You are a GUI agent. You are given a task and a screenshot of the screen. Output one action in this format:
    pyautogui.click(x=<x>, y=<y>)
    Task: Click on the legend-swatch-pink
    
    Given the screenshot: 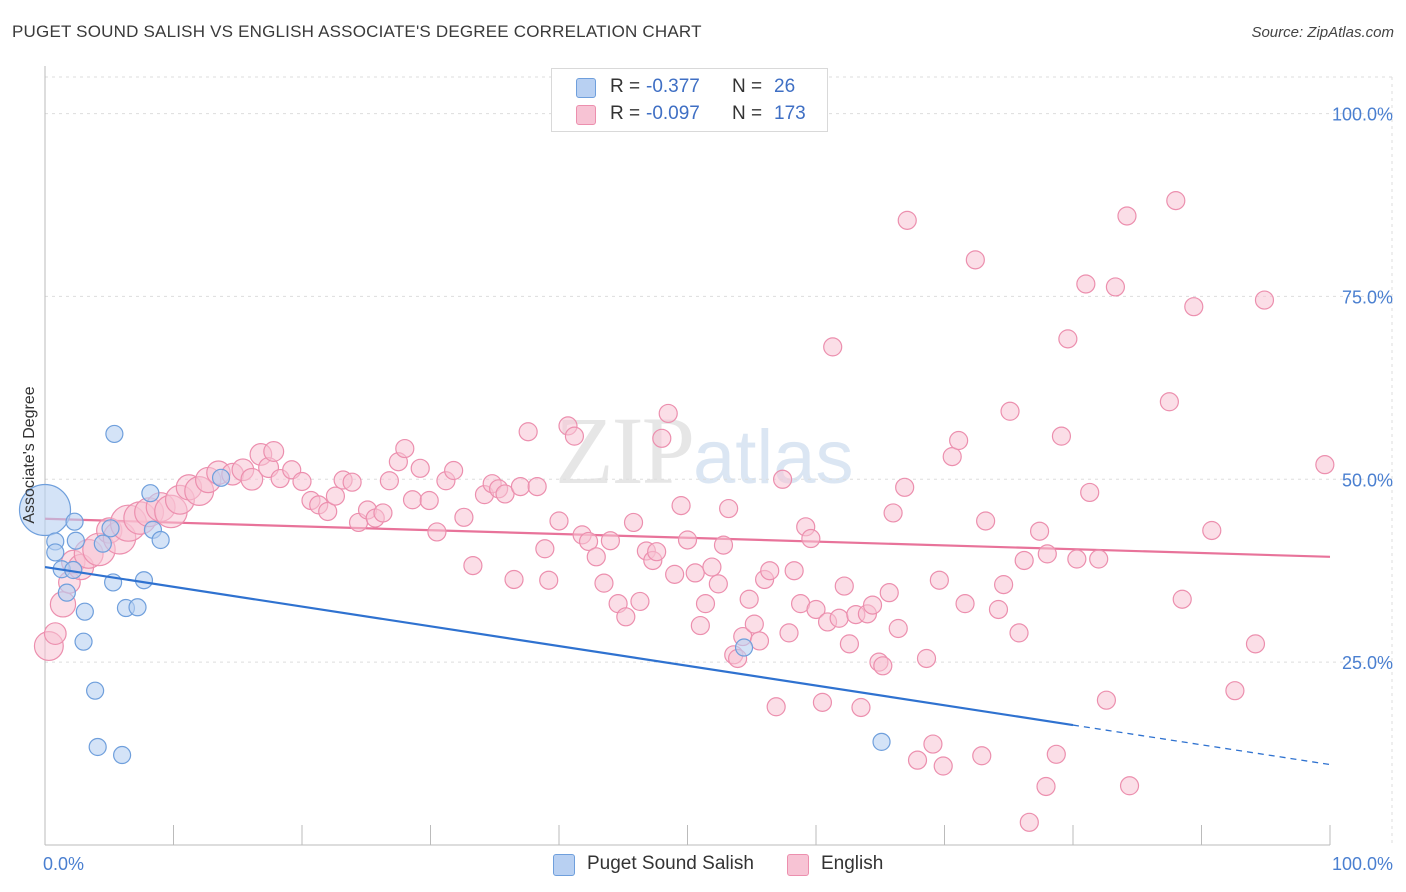 What is the action you would take?
    pyautogui.click(x=586, y=115)
    